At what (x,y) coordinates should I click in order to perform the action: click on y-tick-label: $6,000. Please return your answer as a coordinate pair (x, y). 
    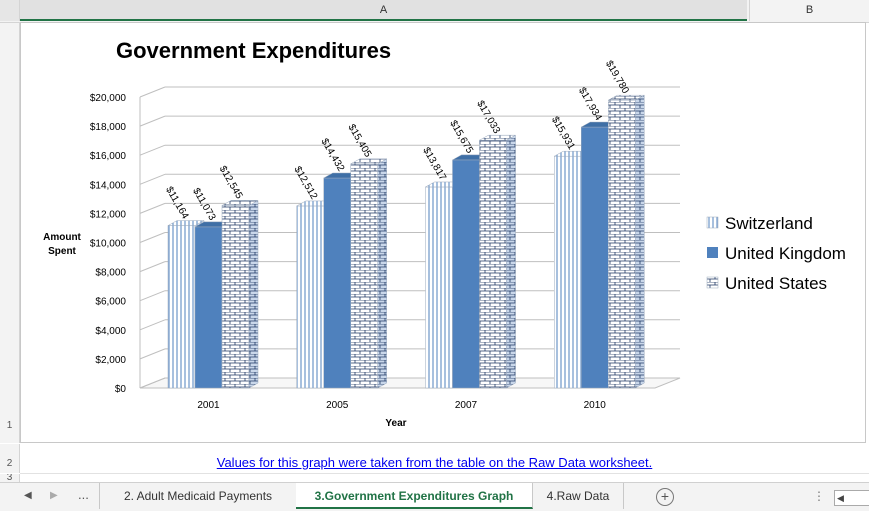
    Looking at the image, I should click on (110, 302).